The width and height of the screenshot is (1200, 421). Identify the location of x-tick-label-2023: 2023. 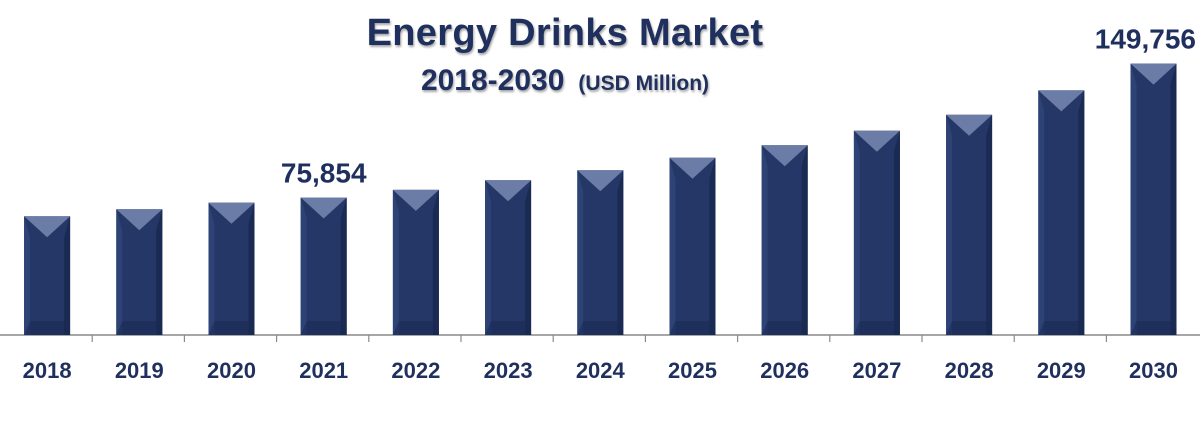
(508, 370).